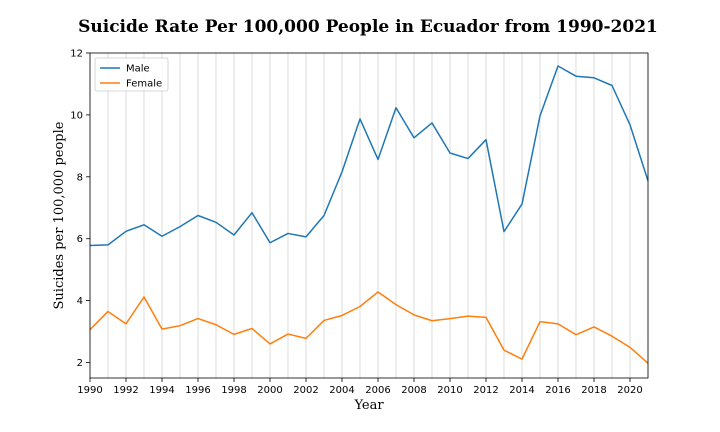  What do you see at coordinates (80, 363) in the screenshot?
I see `y-tick-label: 2` at bounding box center [80, 363].